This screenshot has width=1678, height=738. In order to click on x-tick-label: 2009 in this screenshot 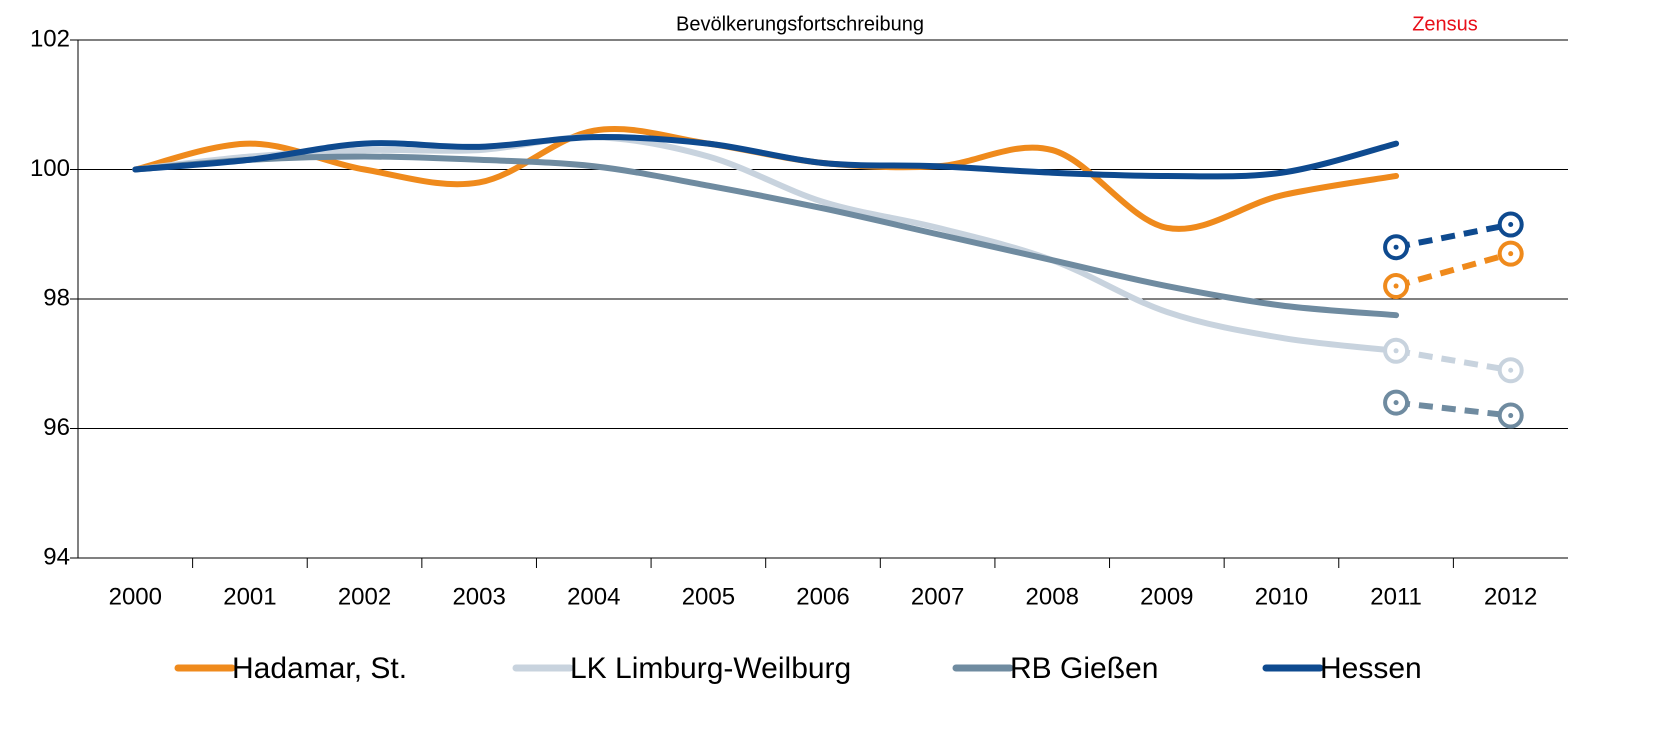, I will do `click(1166, 596)`.